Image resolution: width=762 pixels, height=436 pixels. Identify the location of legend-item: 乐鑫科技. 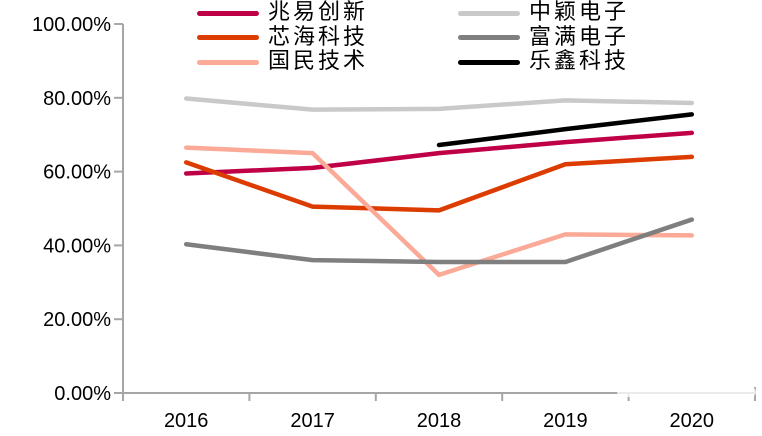
(543, 62).